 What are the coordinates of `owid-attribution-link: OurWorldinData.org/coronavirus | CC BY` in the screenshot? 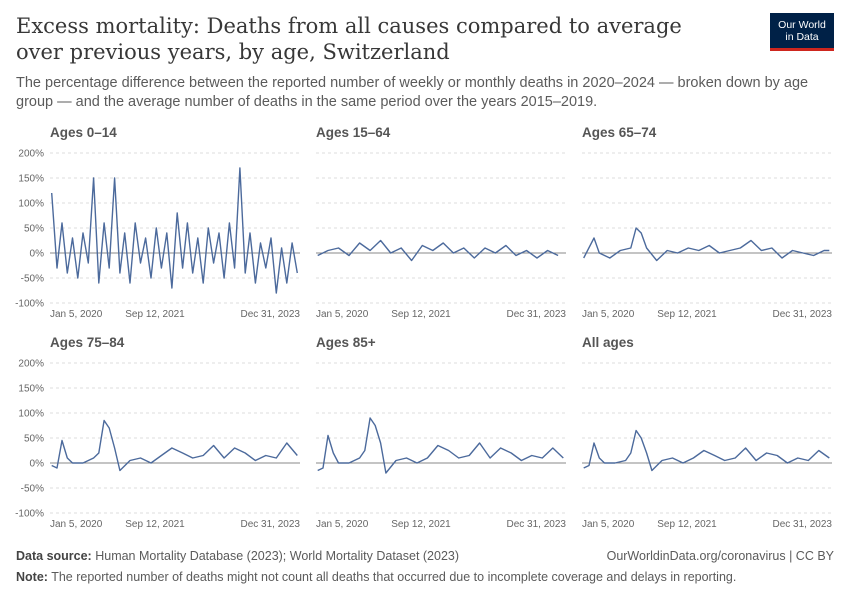 It's located at (720, 556).